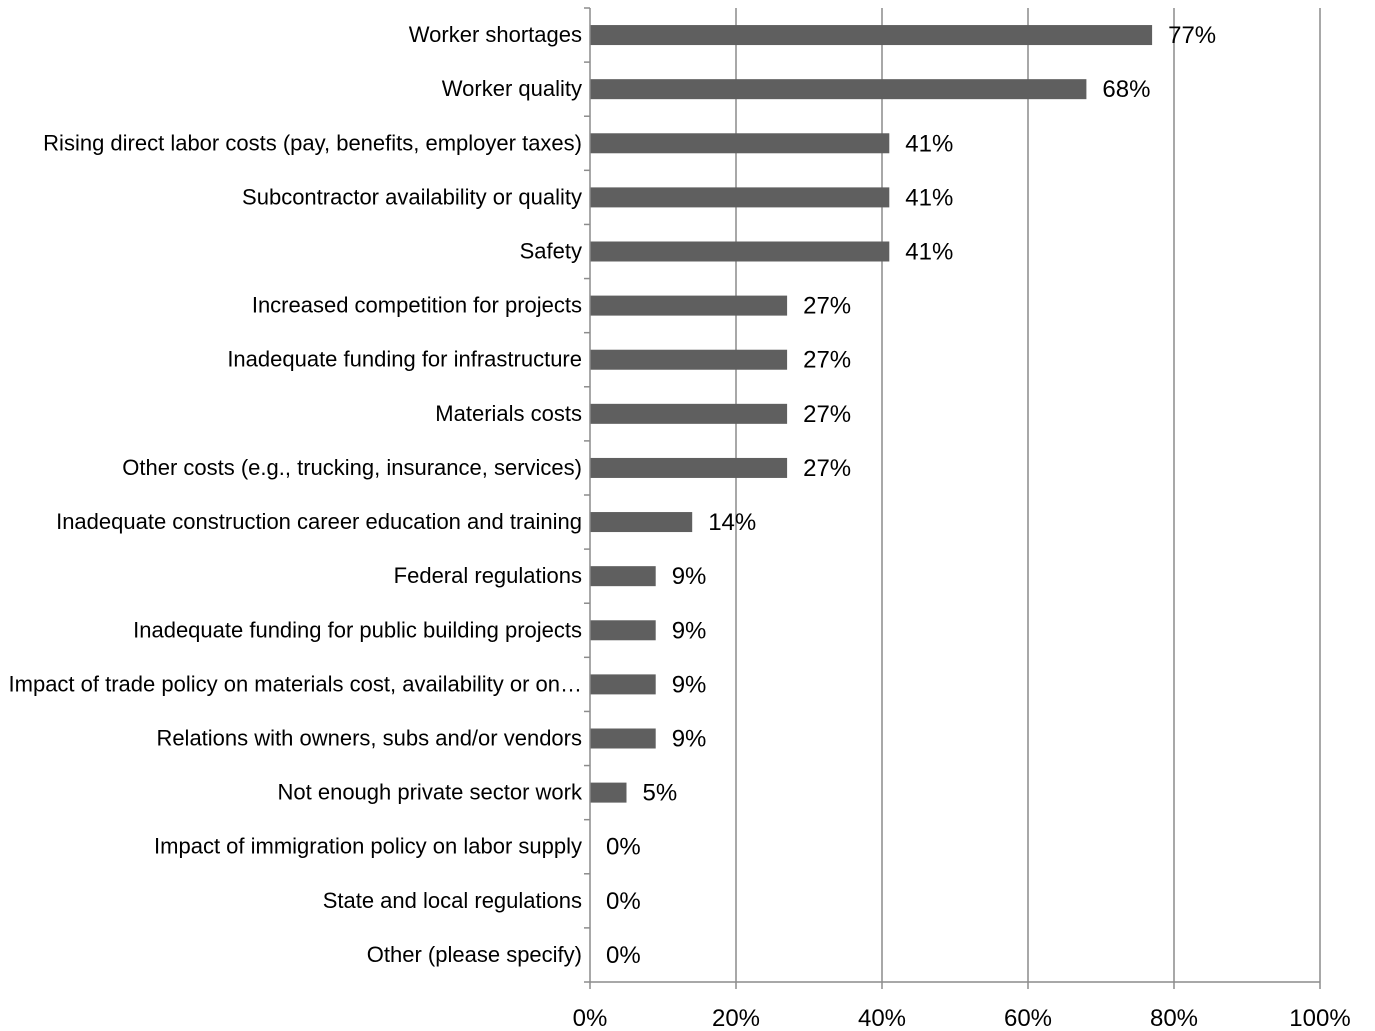 This screenshot has height=1031, width=1375. What do you see at coordinates (590, 1018) in the screenshot?
I see `x-tick-label: 0%` at bounding box center [590, 1018].